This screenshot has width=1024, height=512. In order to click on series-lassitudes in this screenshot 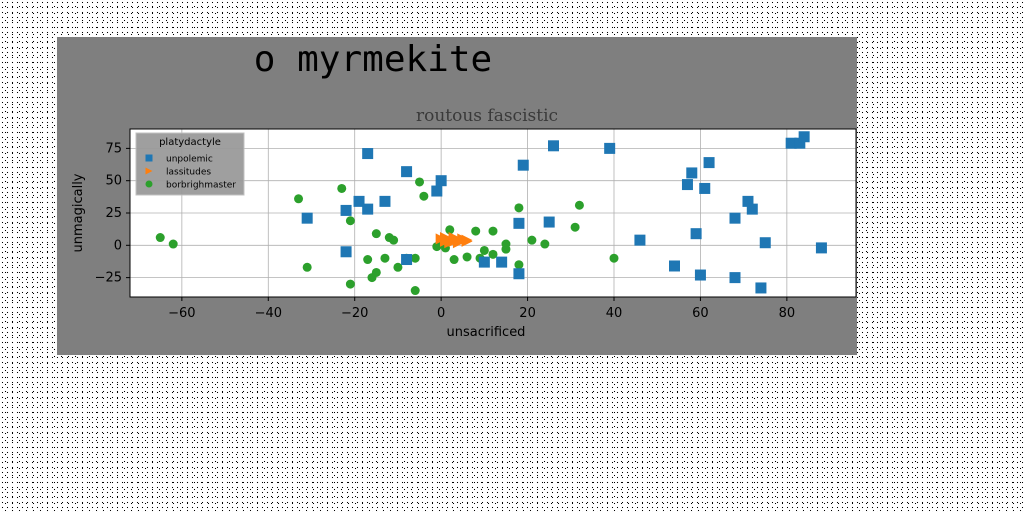, I will do `click(454, 240)`.